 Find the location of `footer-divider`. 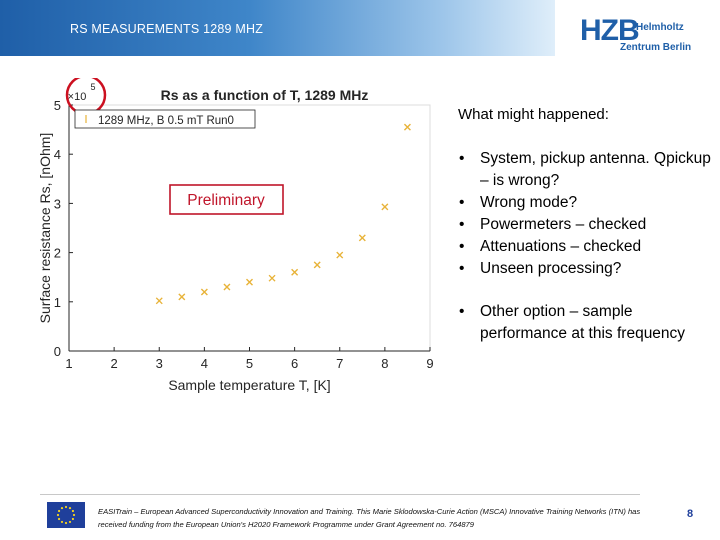

footer-divider is located at coordinates (340, 494).